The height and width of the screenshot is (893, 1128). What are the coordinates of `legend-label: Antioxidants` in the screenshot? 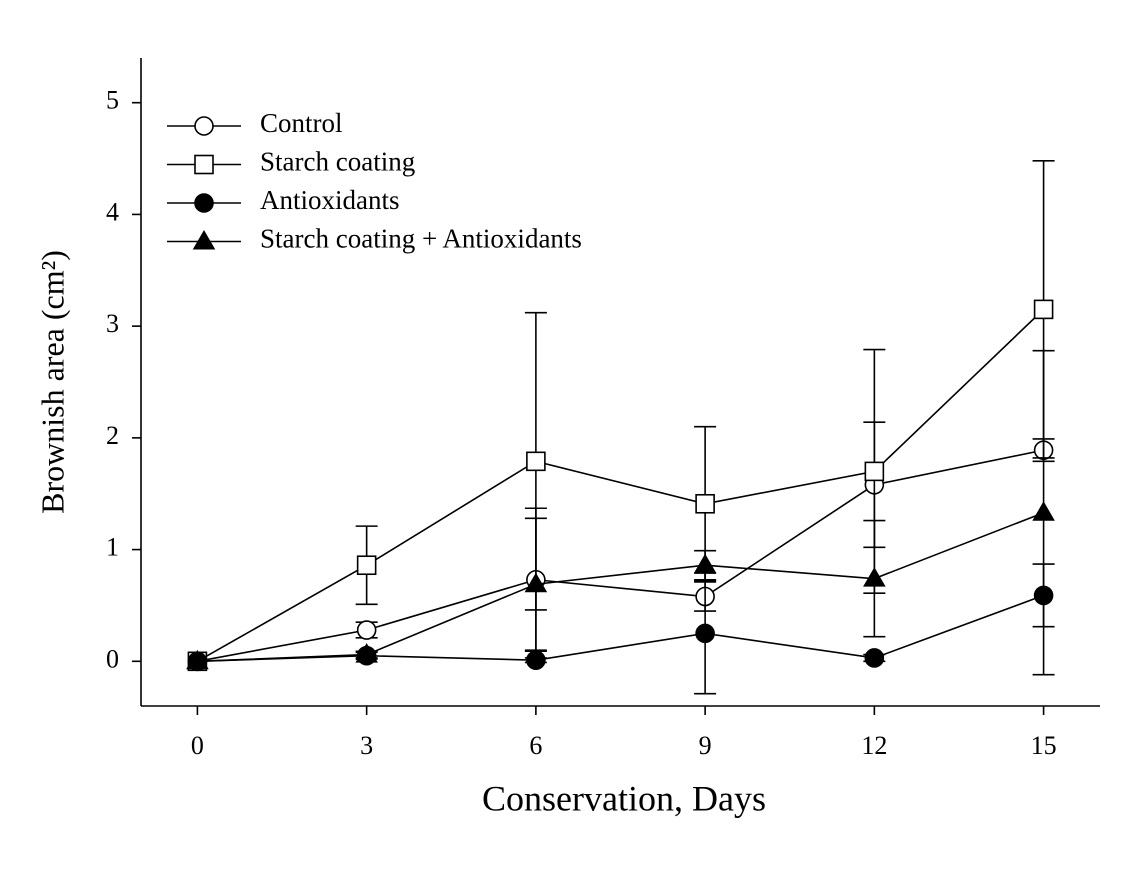 It's located at (330, 200).